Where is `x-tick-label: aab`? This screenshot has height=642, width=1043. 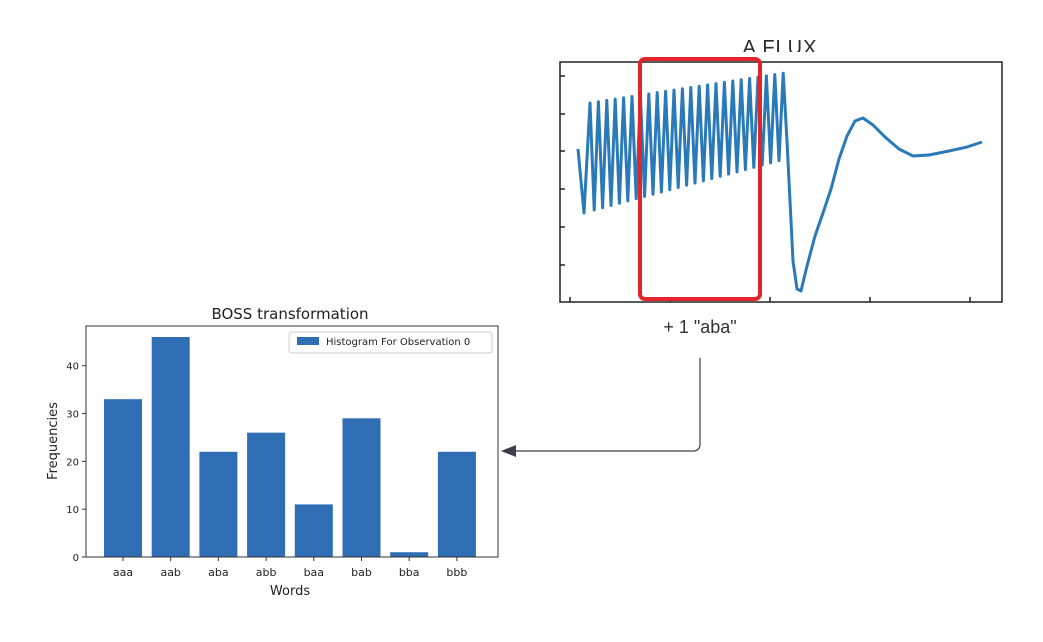 x-tick-label: aab is located at coordinates (170, 572).